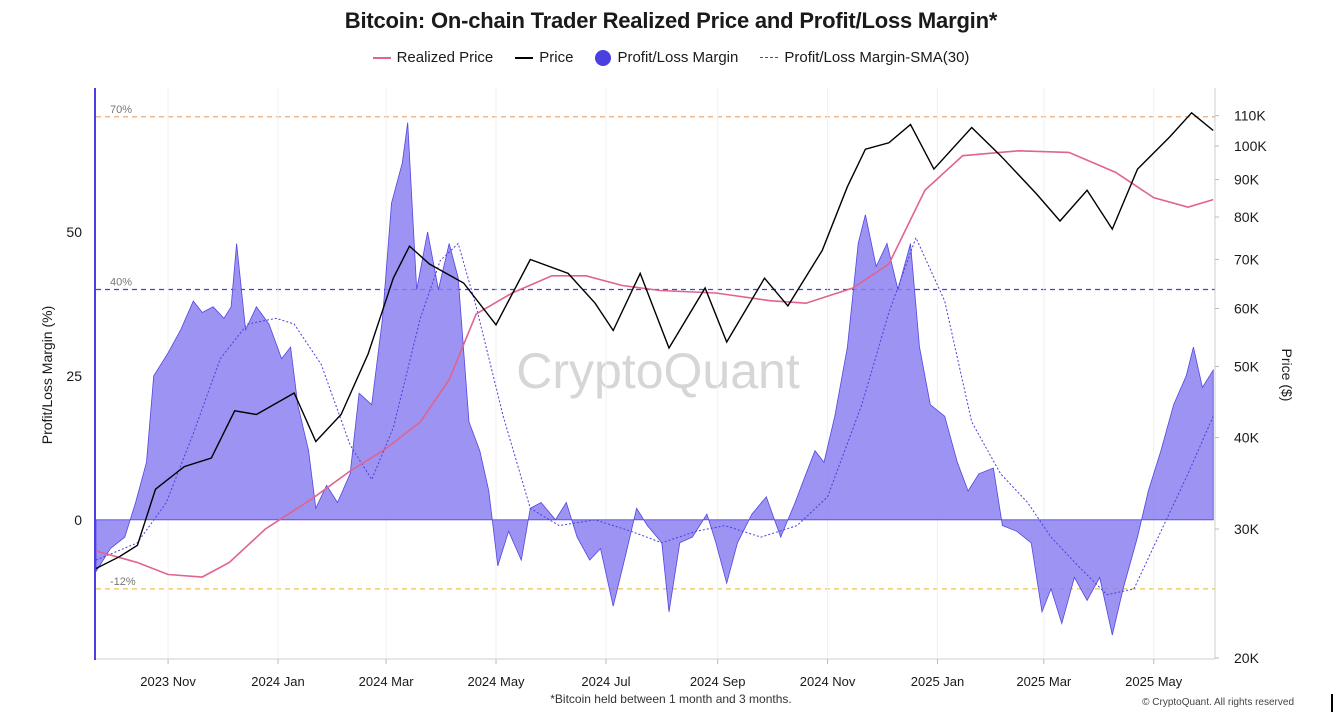 The width and height of the screenshot is (1342, 714). What do you see at coordinates (718, 681) in the screenshot?
I see `x-tick-label-5: 2024 Sep` at bounding box center [718, 681].